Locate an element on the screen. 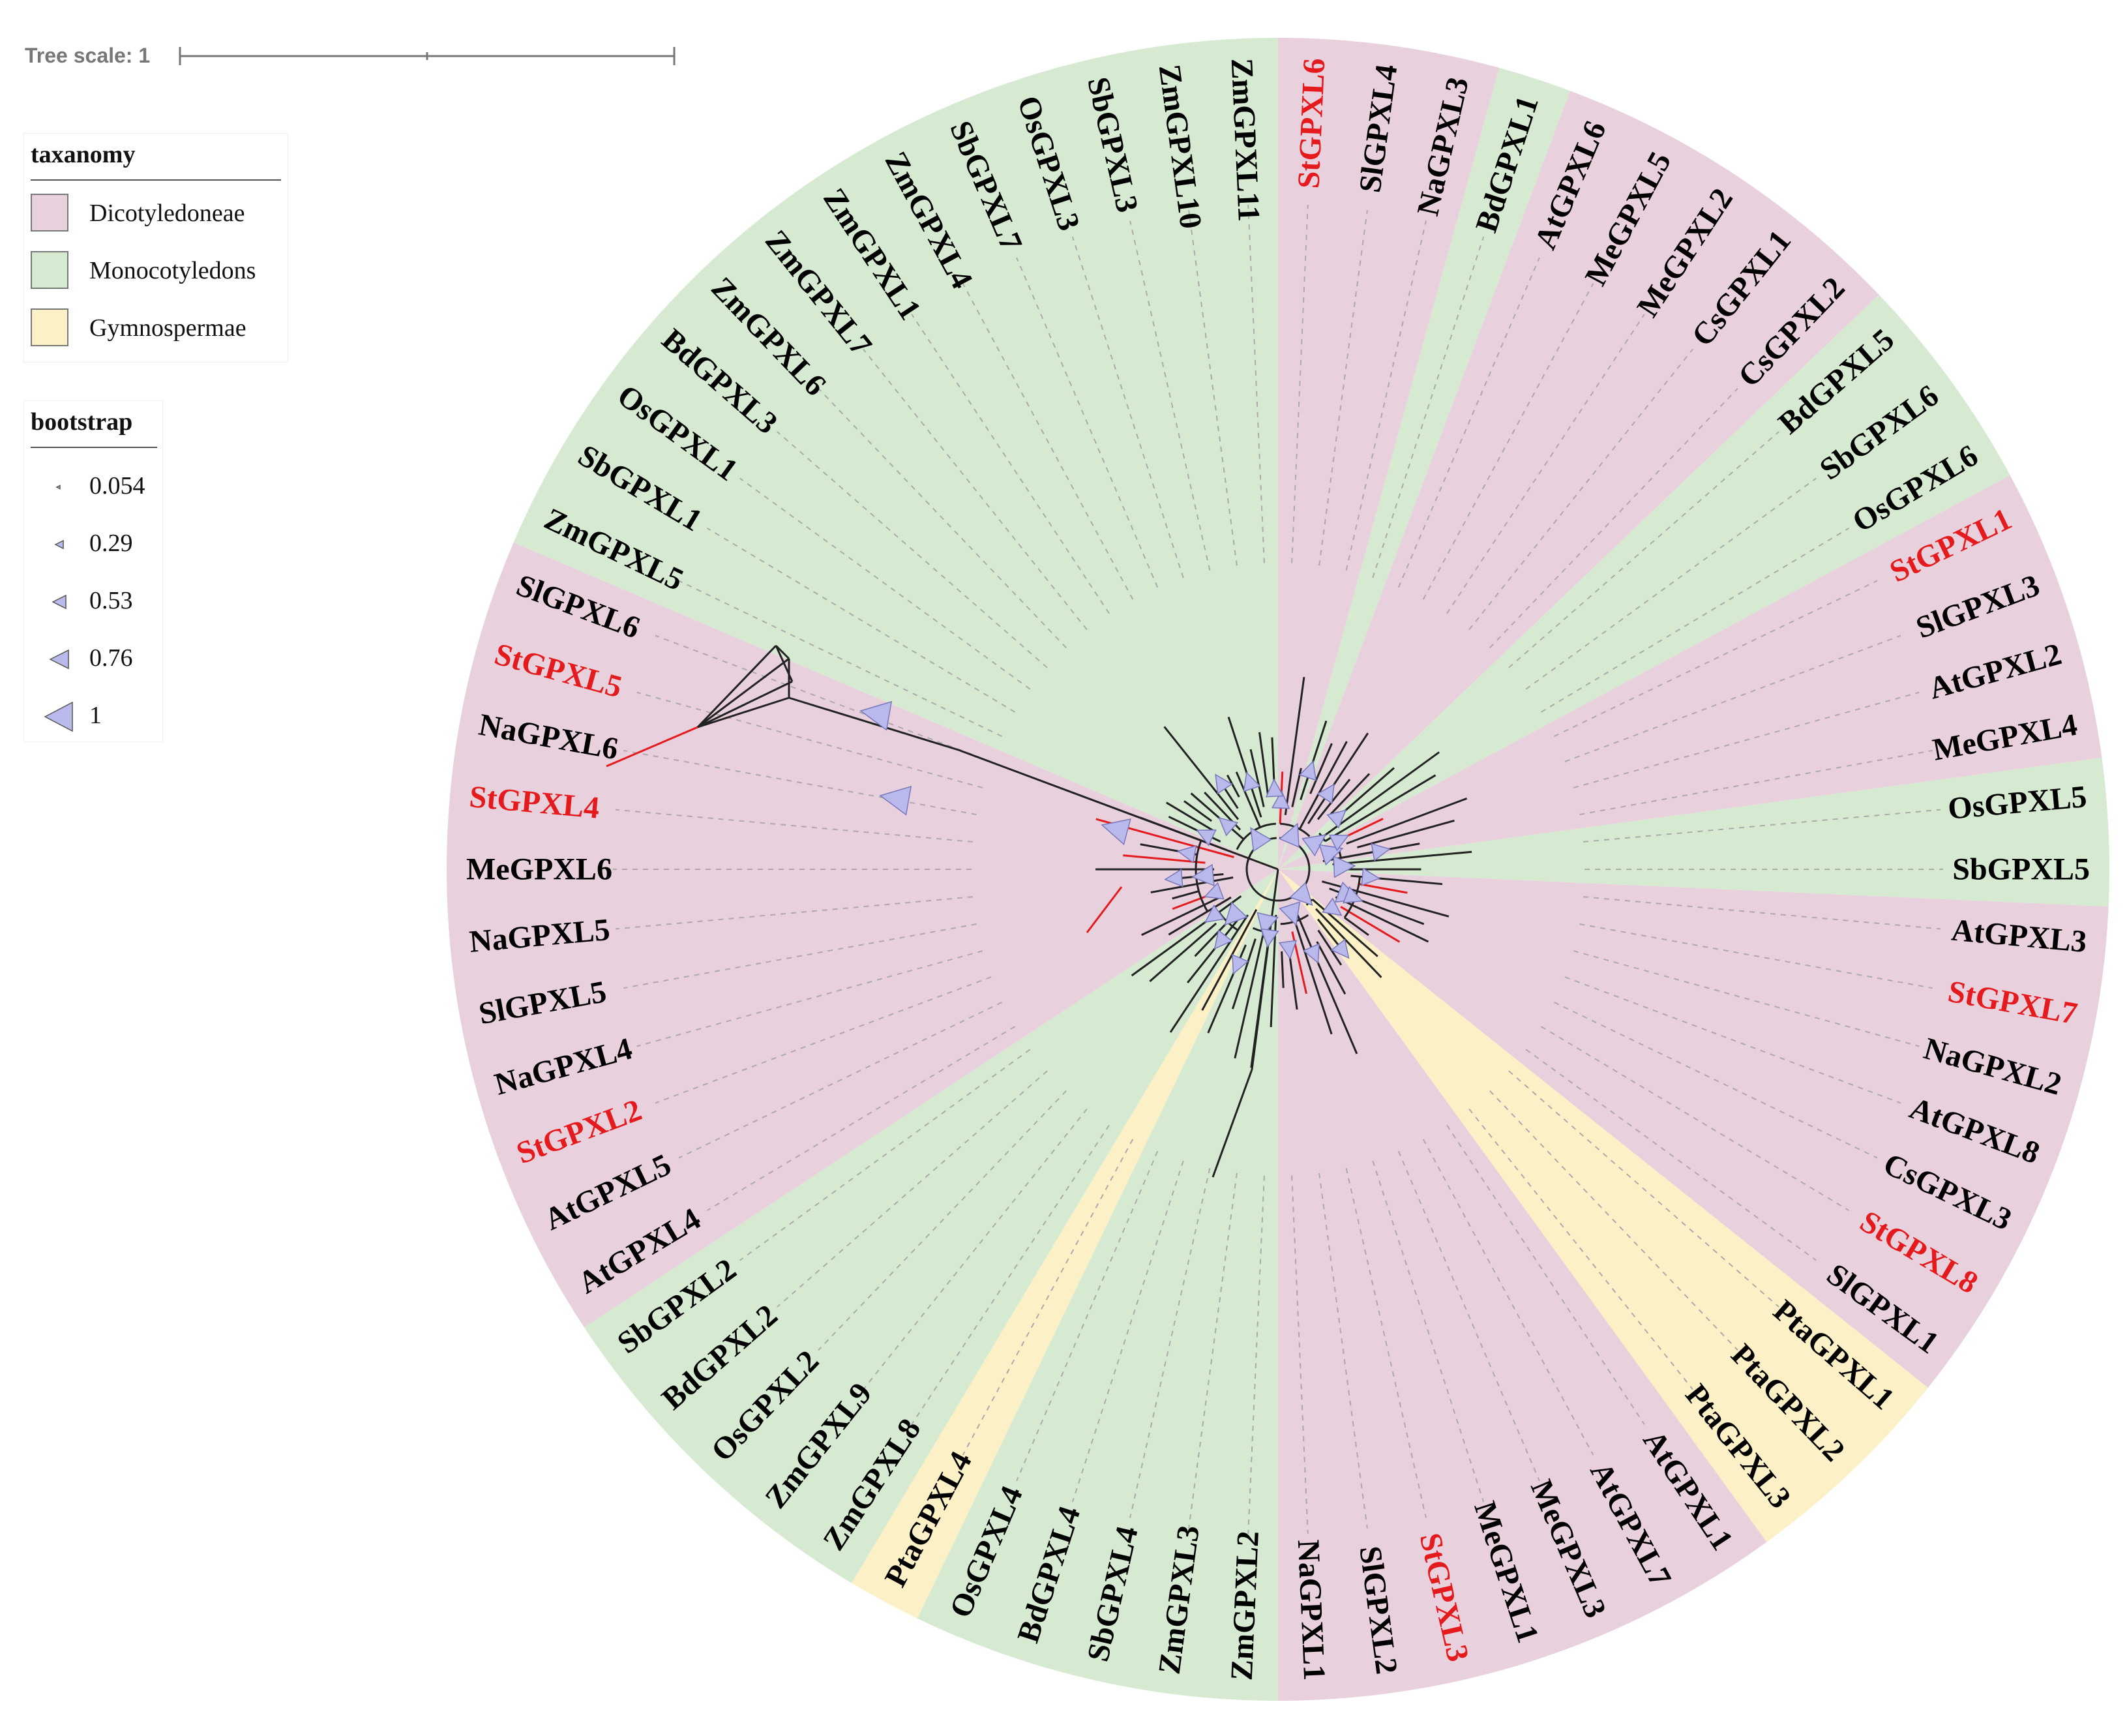 The height and width of the screenshot is (1736, 2127). bootstrap-value-label: 0.53 is located at coordinates (111, 600).